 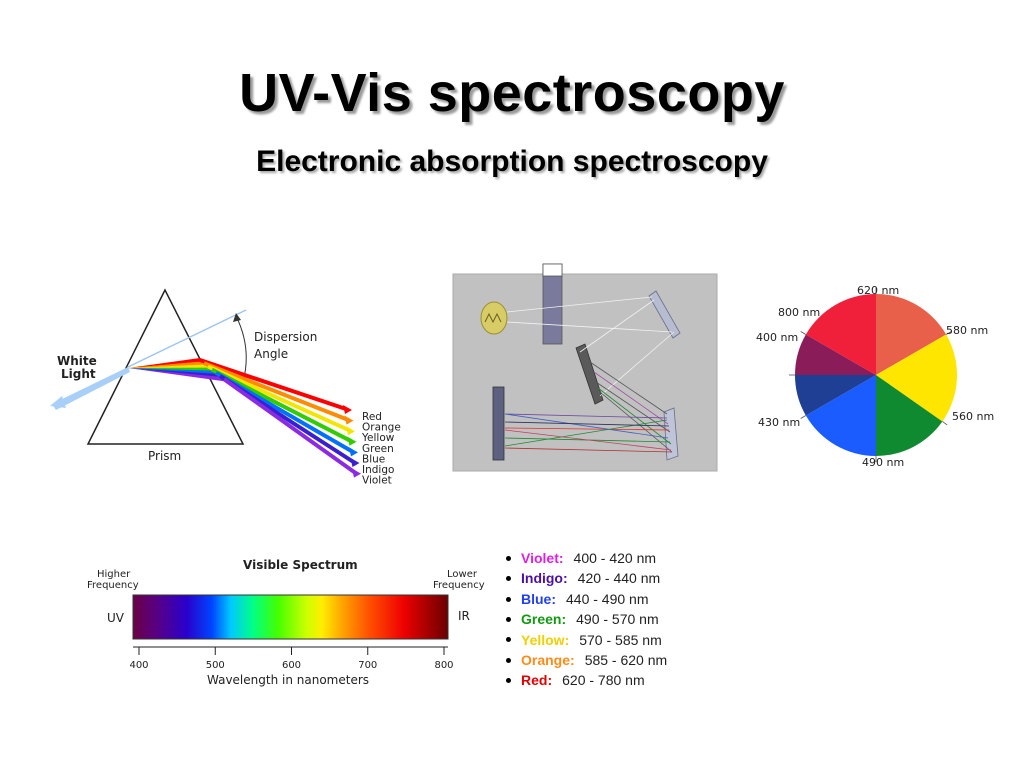 I want to click on inner-ray-orange, so click(x=166, y=364).